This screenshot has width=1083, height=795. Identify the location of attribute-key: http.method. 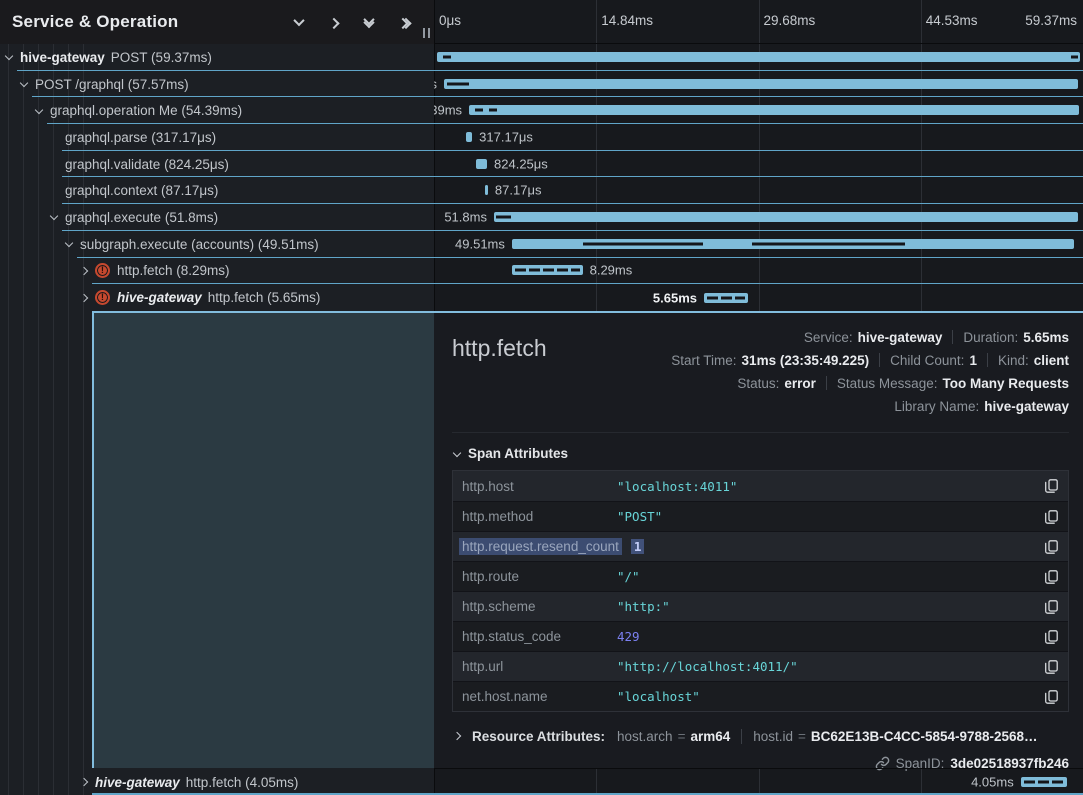
(498, 516).